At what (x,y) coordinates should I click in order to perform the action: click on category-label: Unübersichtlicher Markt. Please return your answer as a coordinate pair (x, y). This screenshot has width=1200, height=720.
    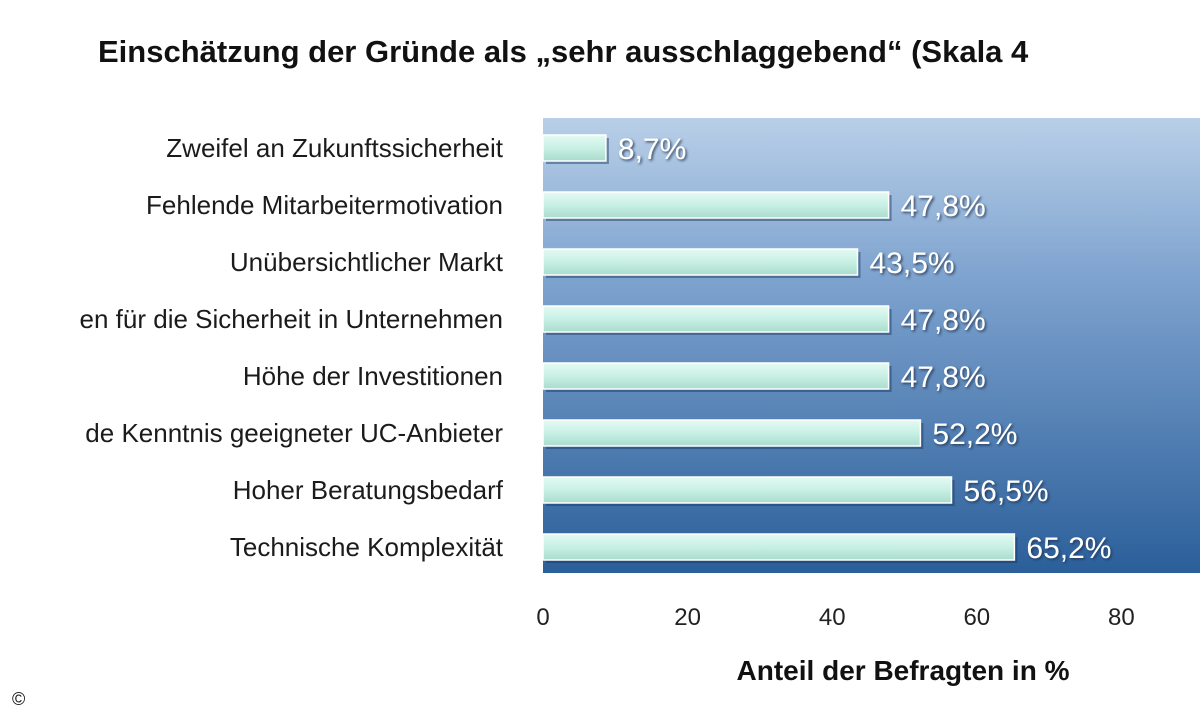
    Looking at the image, I should click on (367, 262).